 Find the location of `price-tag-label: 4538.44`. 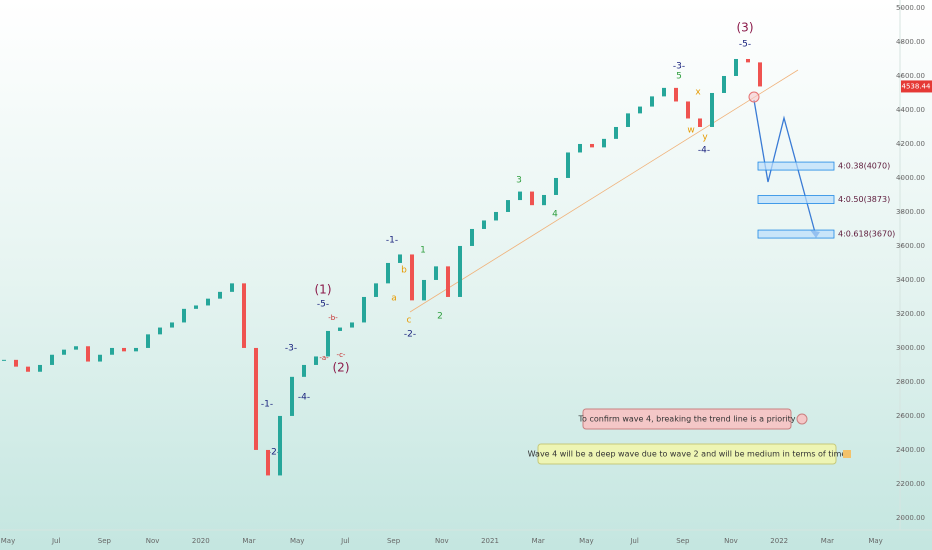

price-tag-label: 4538.44 is located at coordinates (916, 86).